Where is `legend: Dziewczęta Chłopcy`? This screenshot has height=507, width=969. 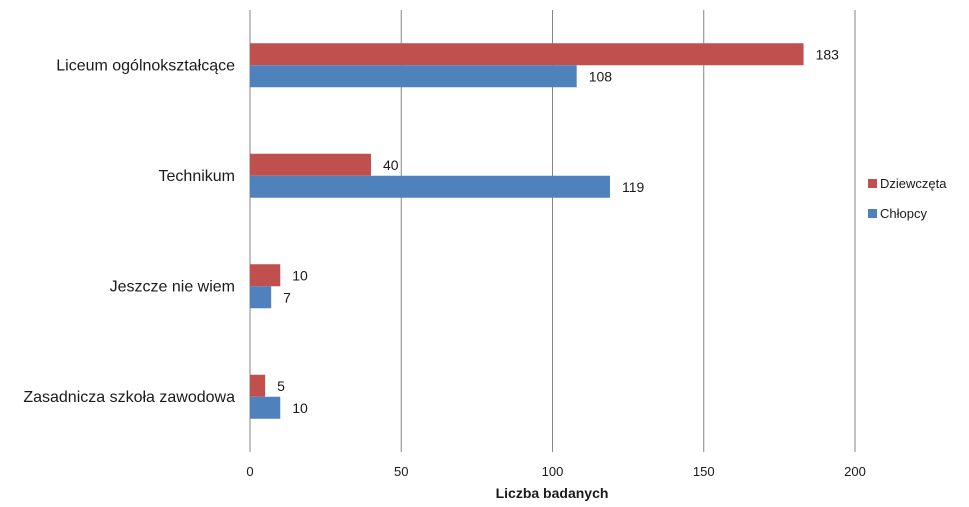 legend: Dziewczęta Chłopcy is located at coordinates (907, 198).